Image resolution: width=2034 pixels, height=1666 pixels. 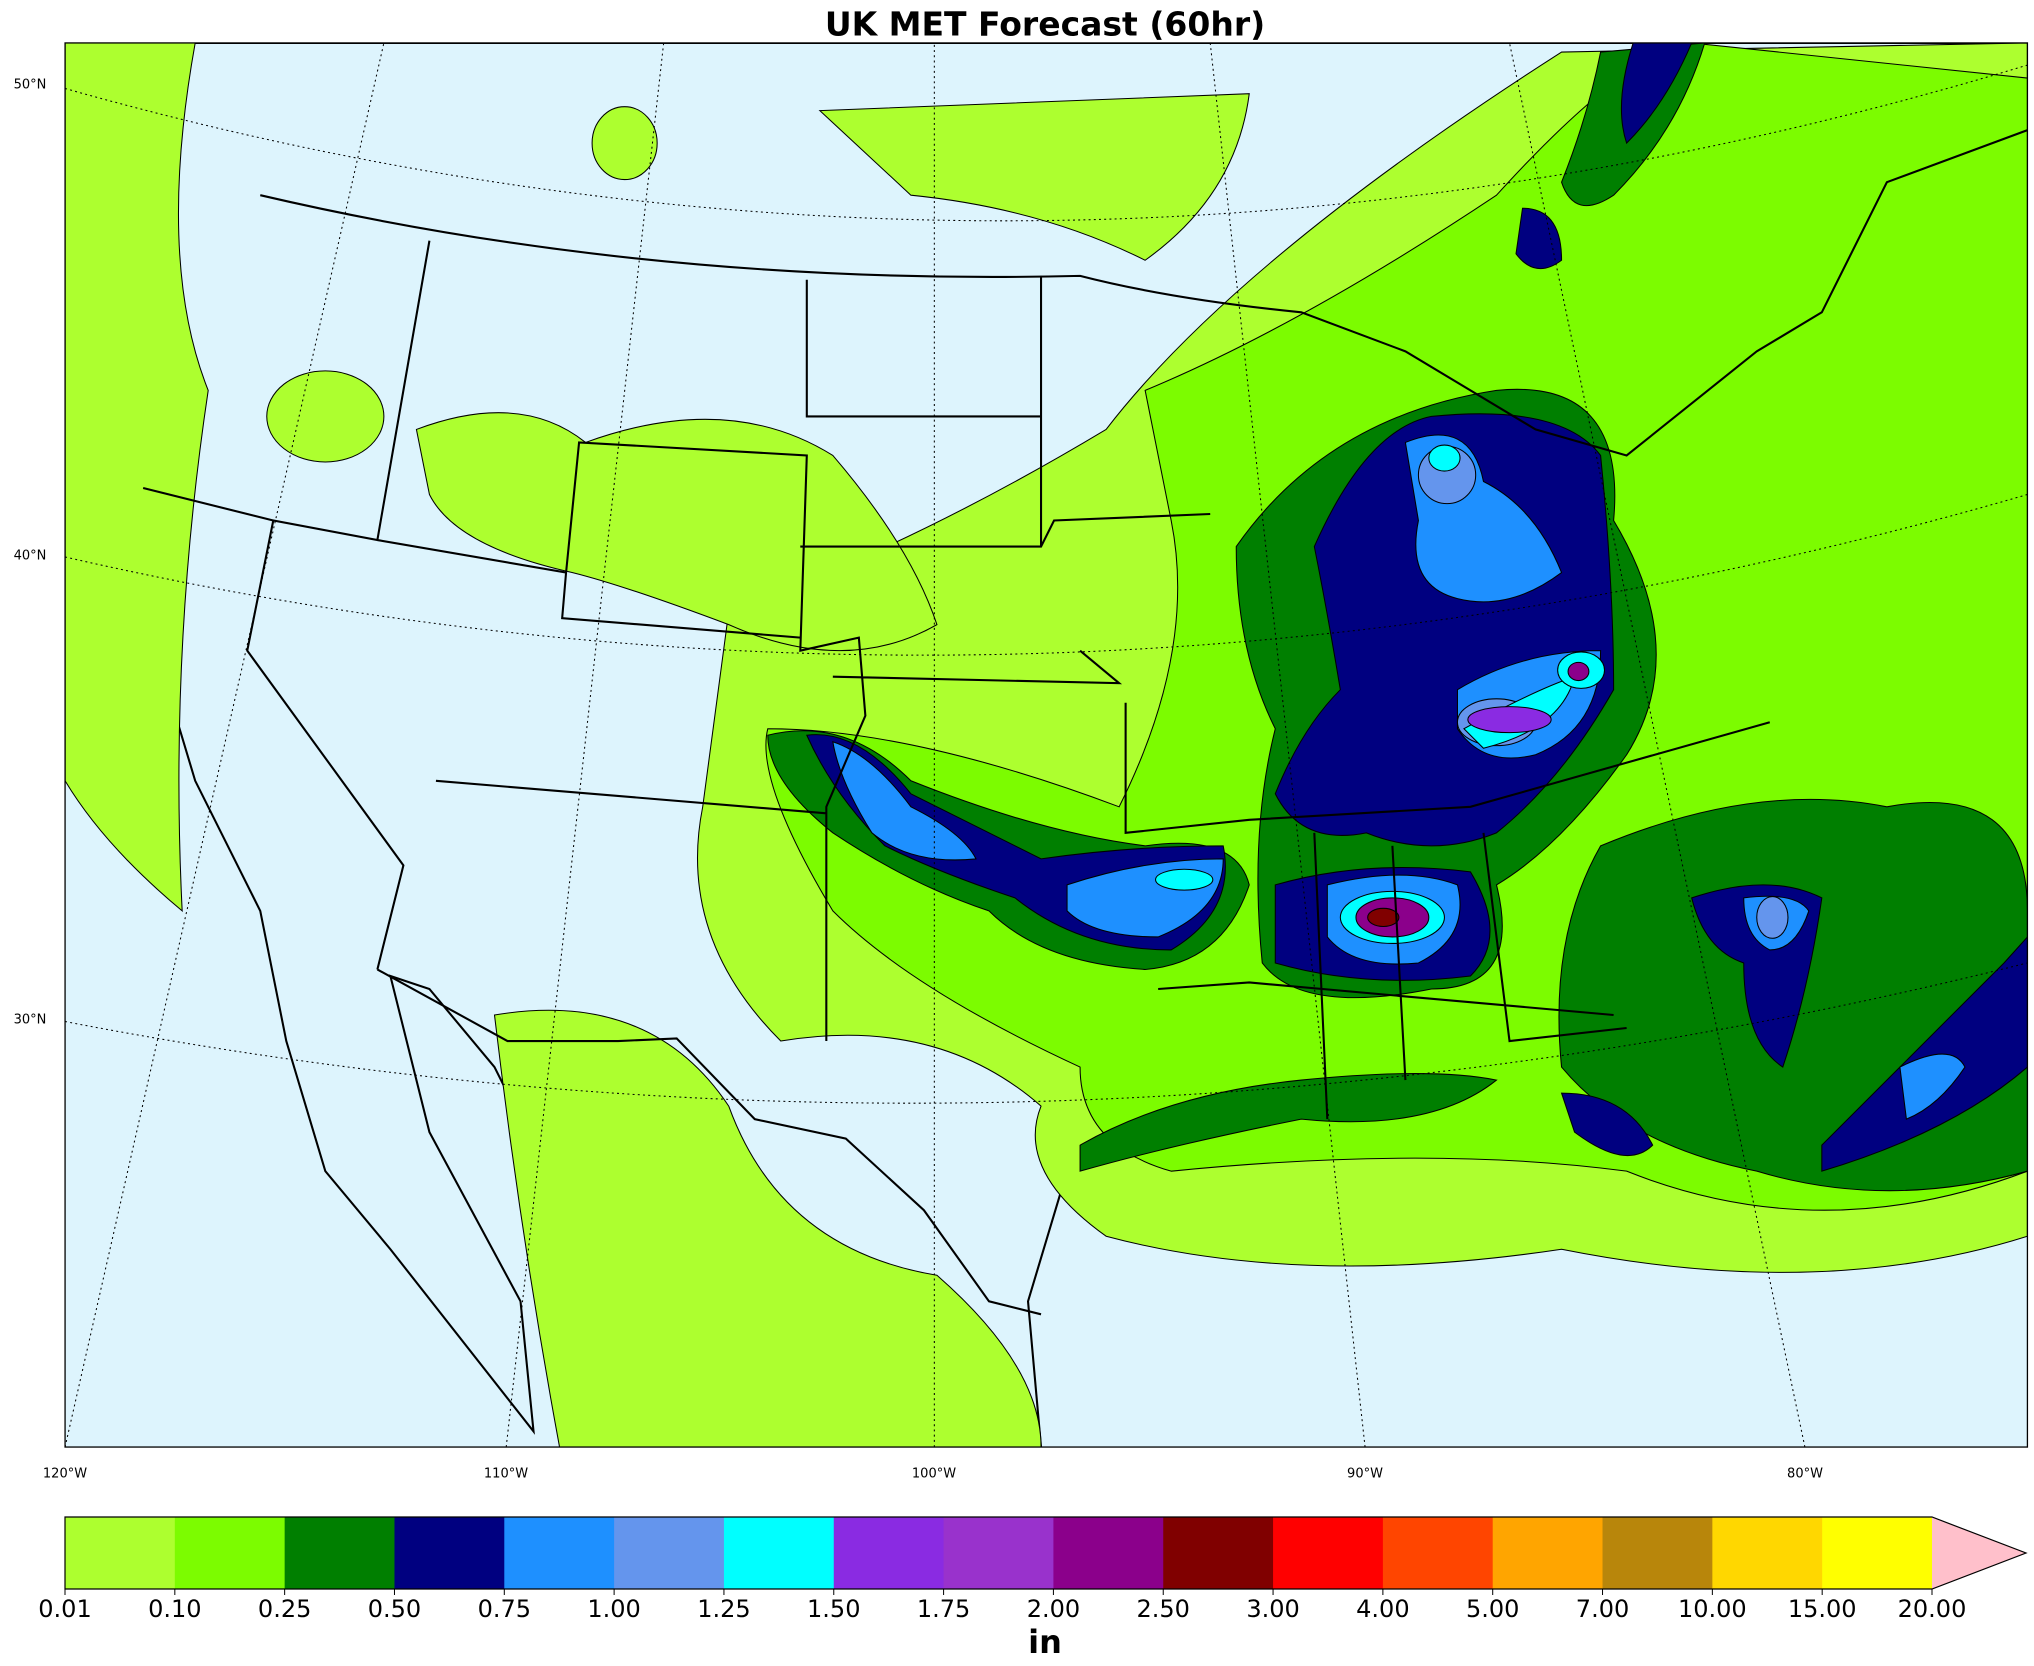 I want to click on colorbar-label: 2.50, so click(x=1163, y=1609).